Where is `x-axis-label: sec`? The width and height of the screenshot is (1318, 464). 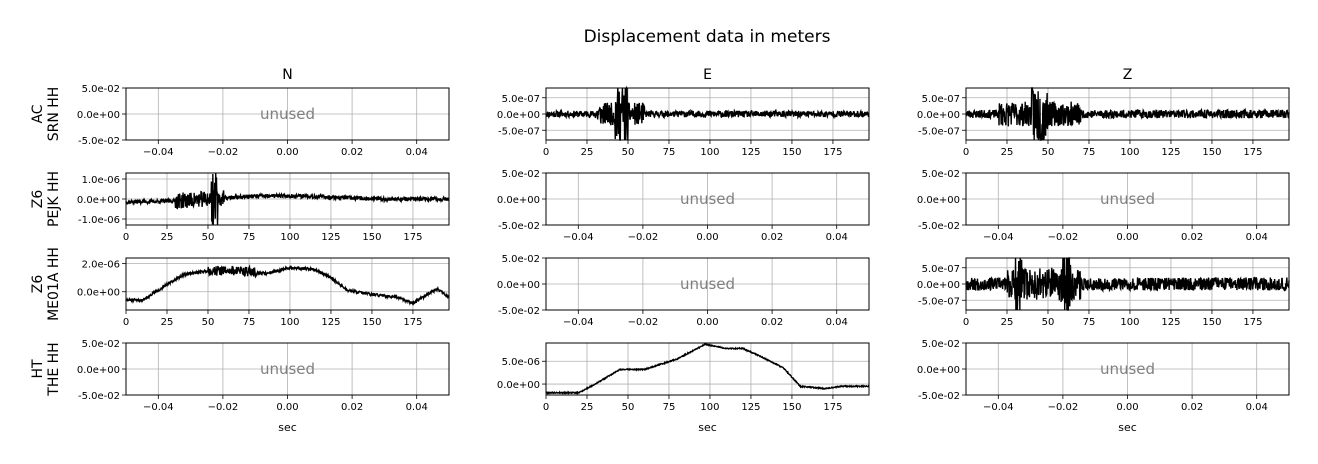 x-axis-label: sec is located at coordinates (707, 427).